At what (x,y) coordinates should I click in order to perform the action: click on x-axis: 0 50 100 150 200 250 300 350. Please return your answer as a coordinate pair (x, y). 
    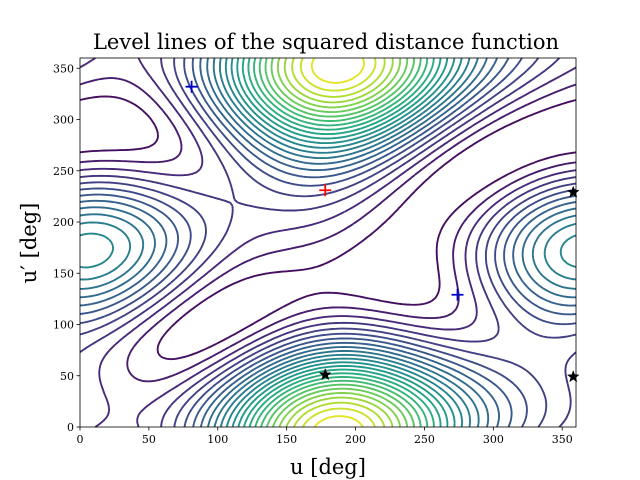
    Looking at the image, I should click on (325, 436).